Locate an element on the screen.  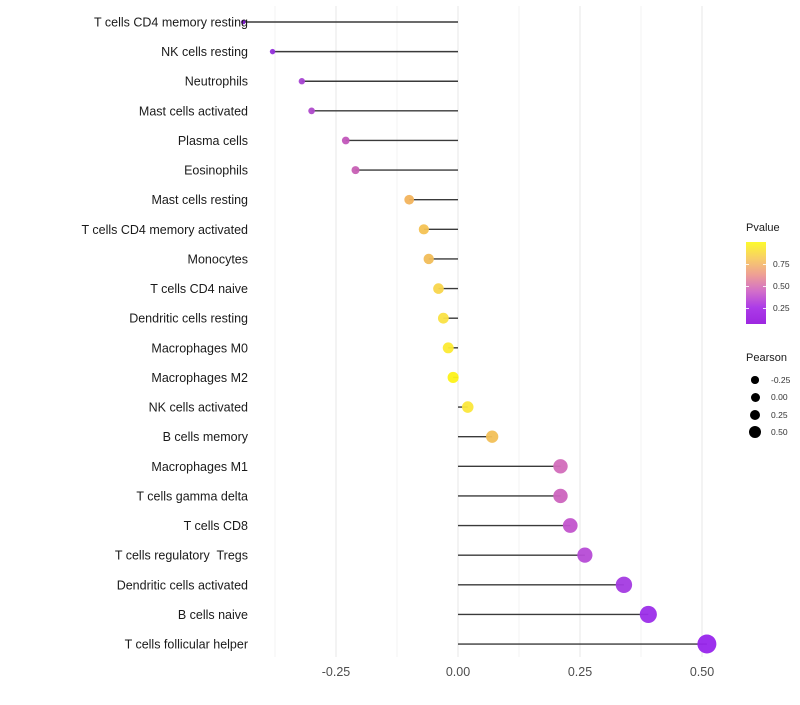
y-axis-label: Dendritic cells activated is located at coordinates (182, 585).